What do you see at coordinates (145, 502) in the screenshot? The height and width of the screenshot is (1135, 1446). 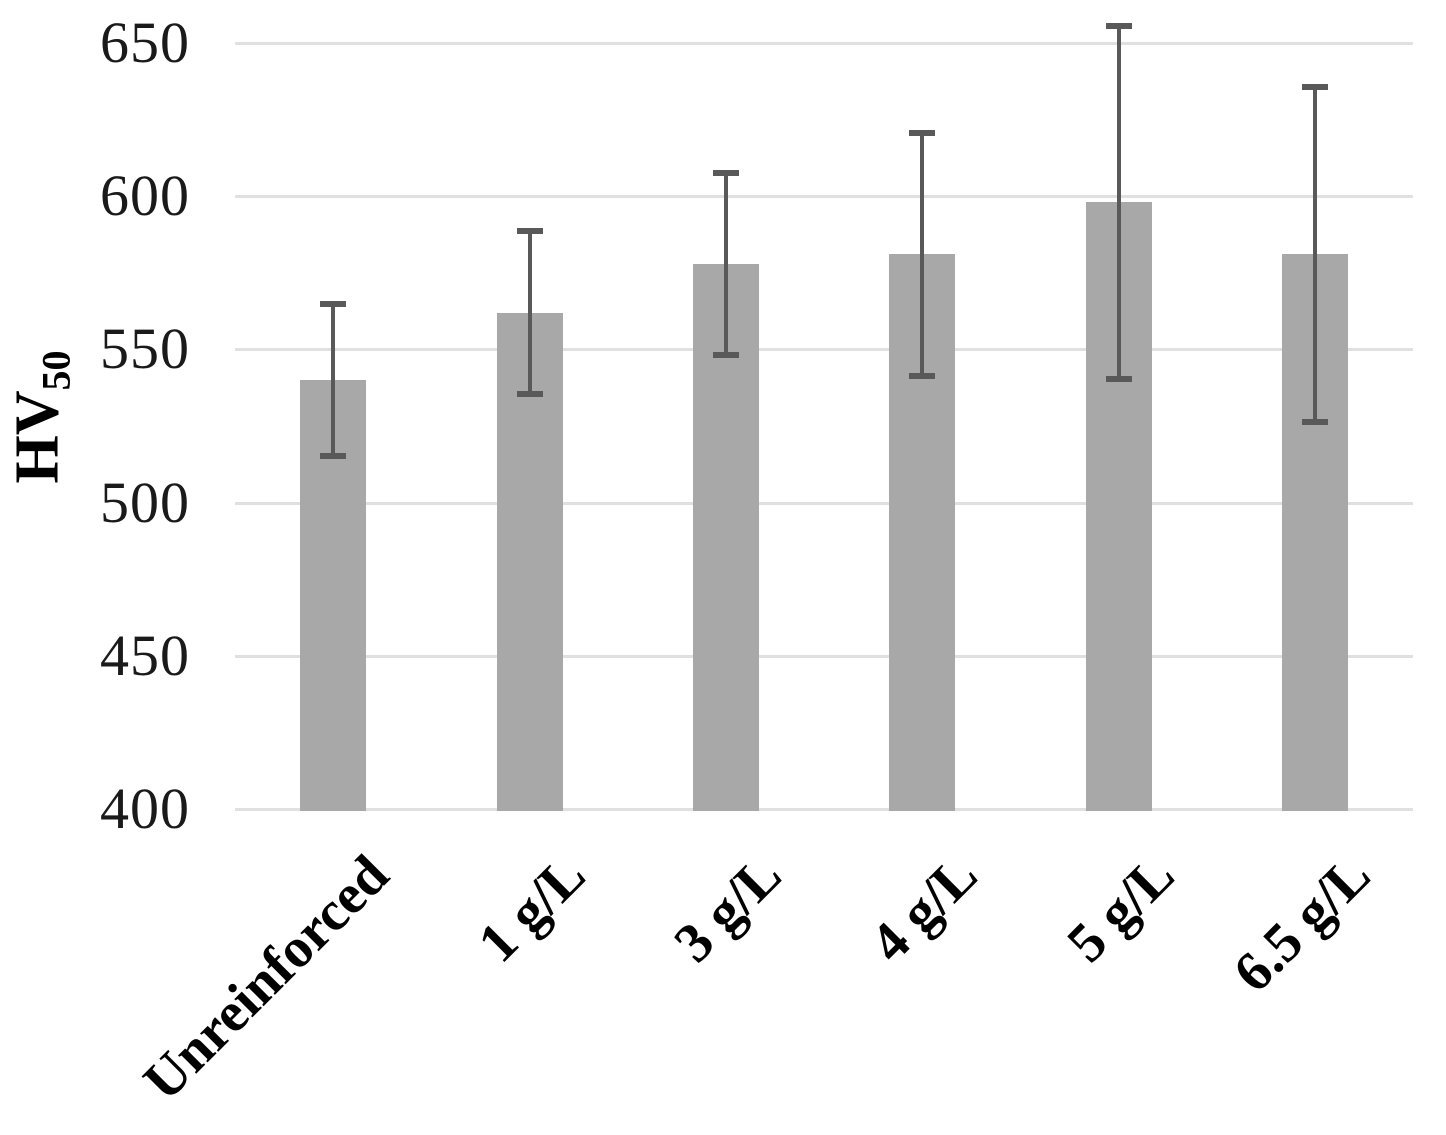 I see `y-axis-tick-label-500: 500` at bounding box center [145, 502].